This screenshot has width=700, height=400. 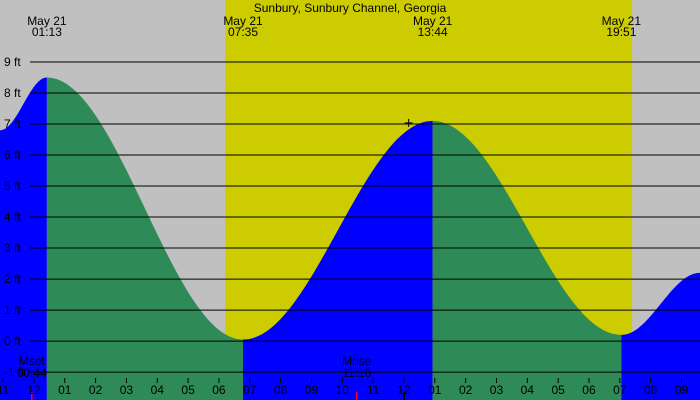 What do you see at coordinates (356, 373) in the screenshot?
I see `moon-event-time: 11:16` at bounding box center [356, 373].